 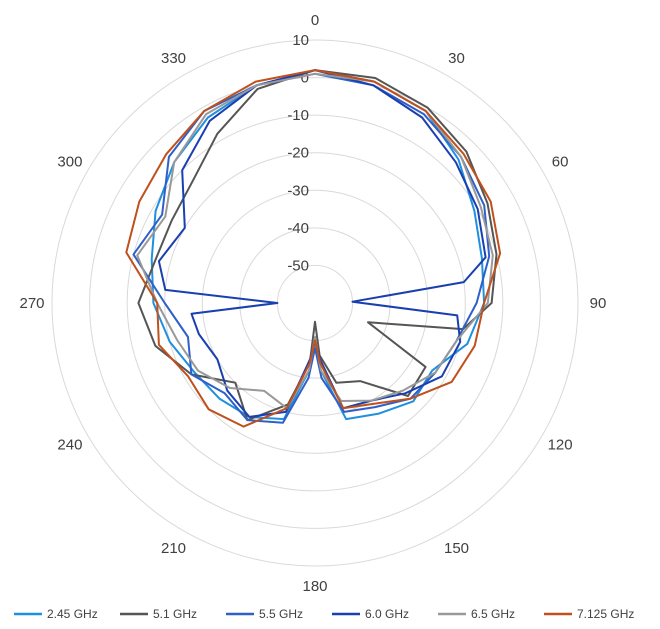 I want to click on radial-tick-label: -50, so click(x=298, y=265).